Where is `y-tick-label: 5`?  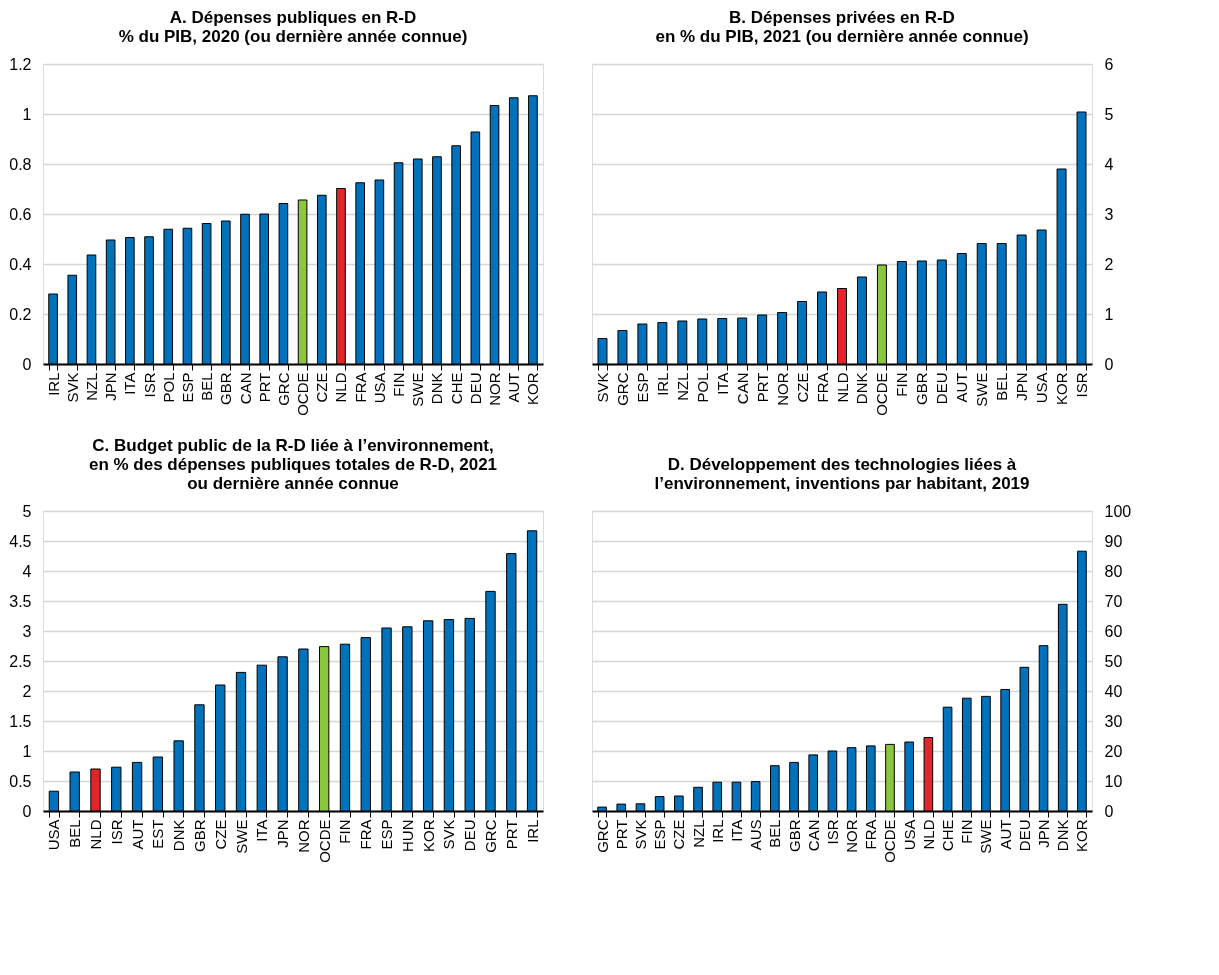 y-tick-label: 5 is located at coordinates (27, 511).